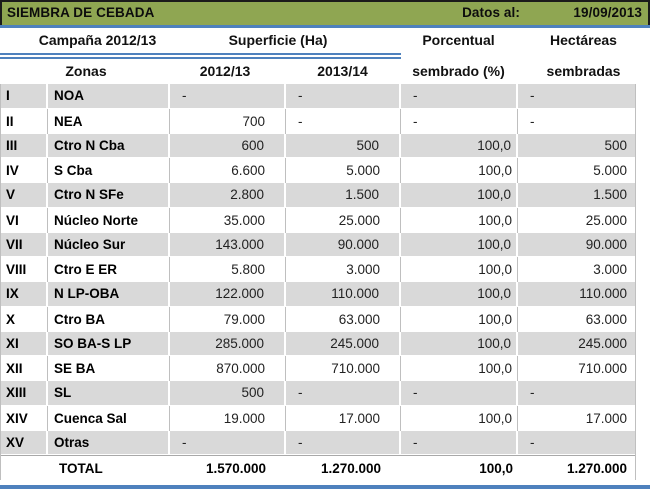 The height and width of the screenshot is (496, 650). What do you see at coordinates (24, 343) in the screenshot?
I see `cell-num: XI` at bounding box center [24, 343].